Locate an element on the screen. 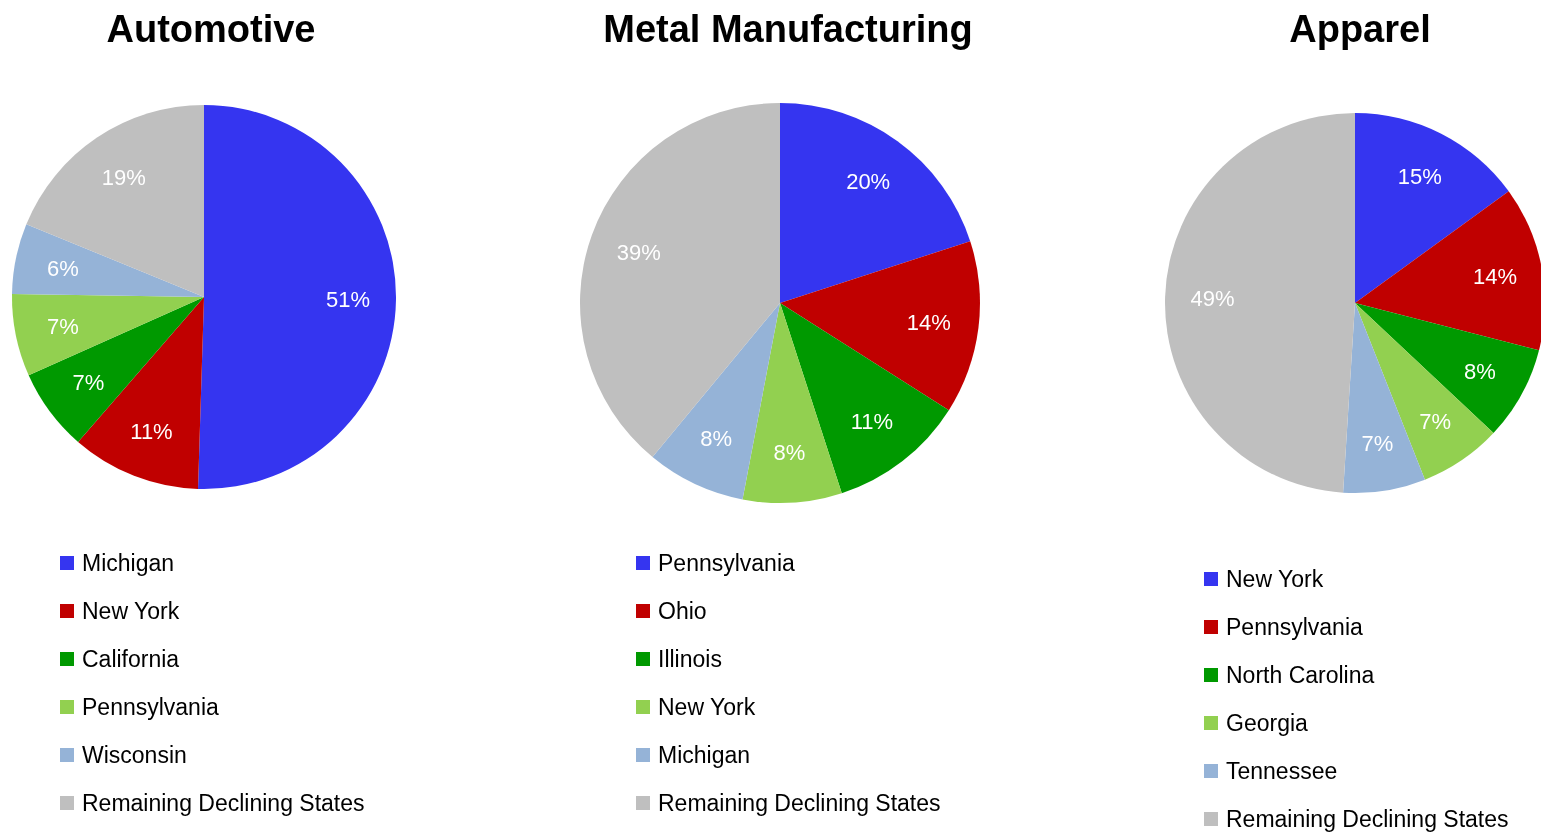 The height and width of the screenshot is (833, 1541). legend-label: Tennessee is located at coordinates (1282, 771).